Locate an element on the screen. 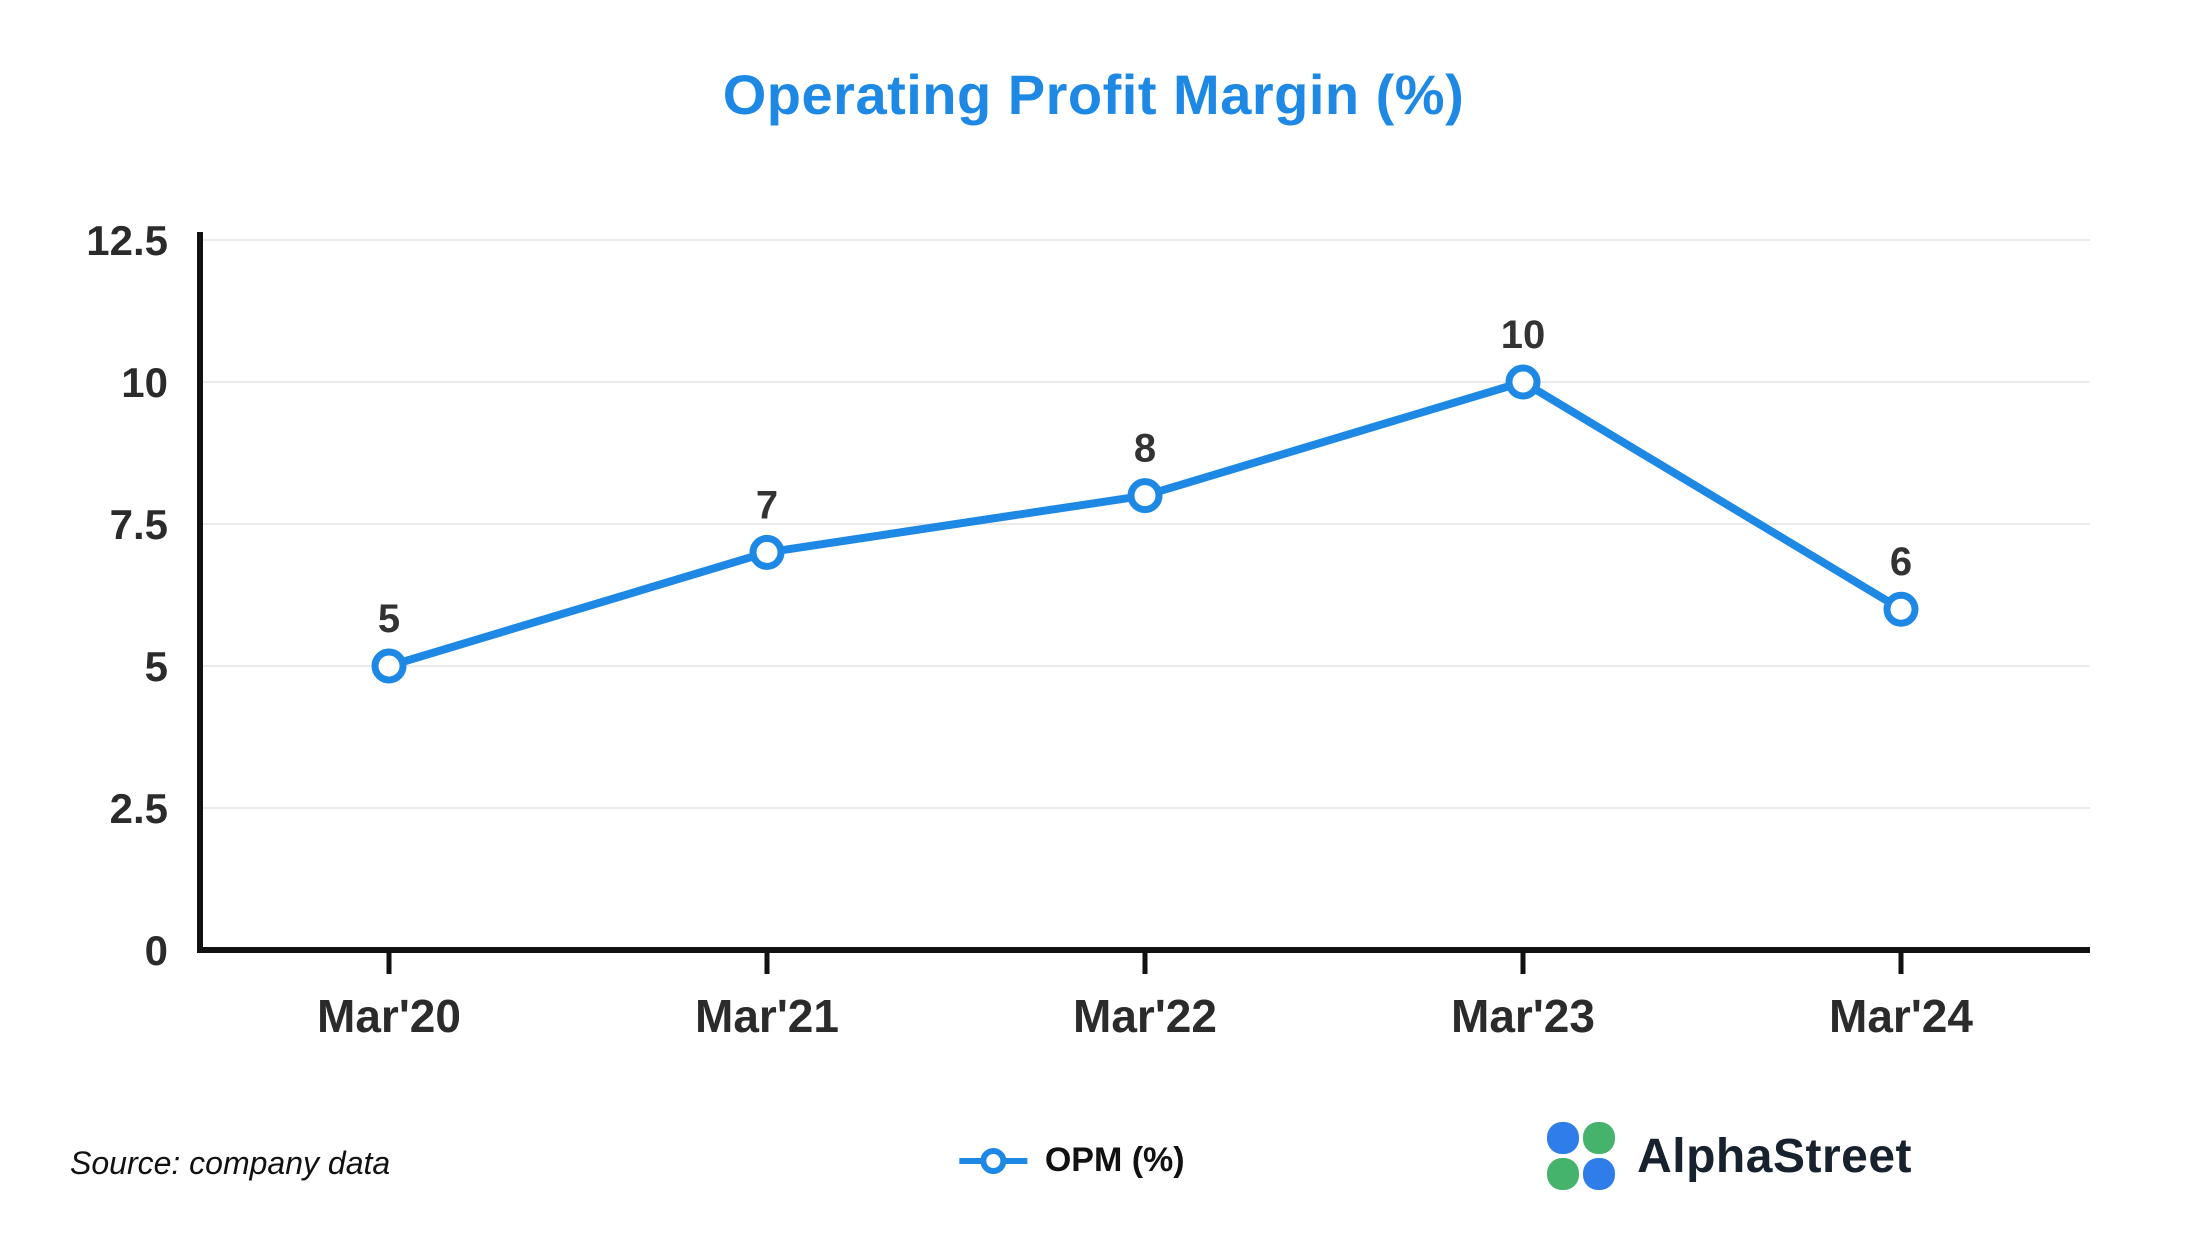 The width and height of the screenshot is (2187, 1250). legend-line-marker-icon is located at coordinates (992, 1160).